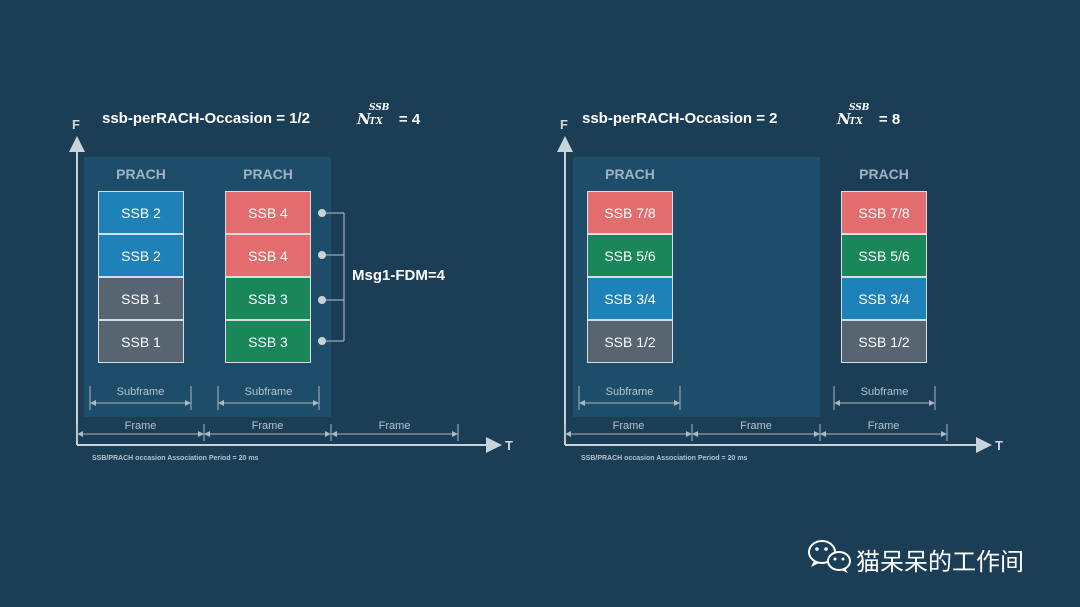 This screenshot has height=607, width=1080. Describe the element at coordinates (940, 562) in the screenshot. I see `watermark-text: 猫呆呆的工作间` at that location.